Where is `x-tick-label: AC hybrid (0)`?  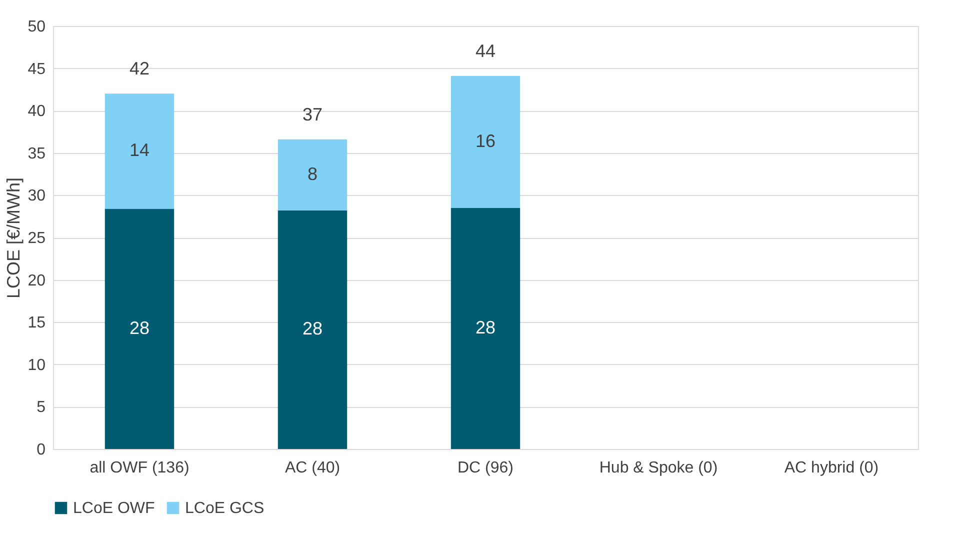 x-tick-label: AC hybrid (0) is located at coordinates (831, 468).